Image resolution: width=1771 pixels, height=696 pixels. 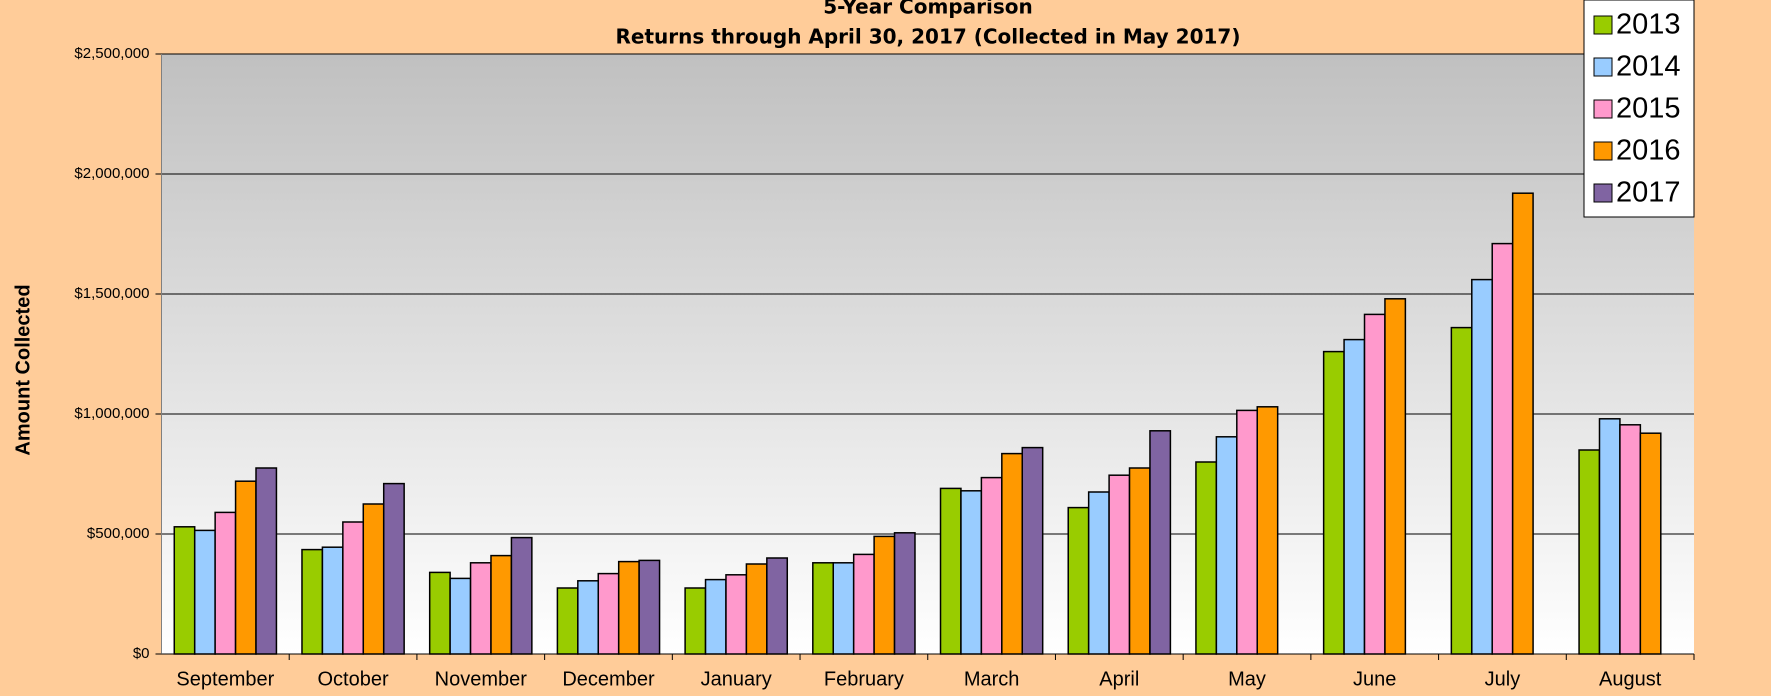 I want to click on chart-title: 5-Year Comparison, so click(x=927, y=9).